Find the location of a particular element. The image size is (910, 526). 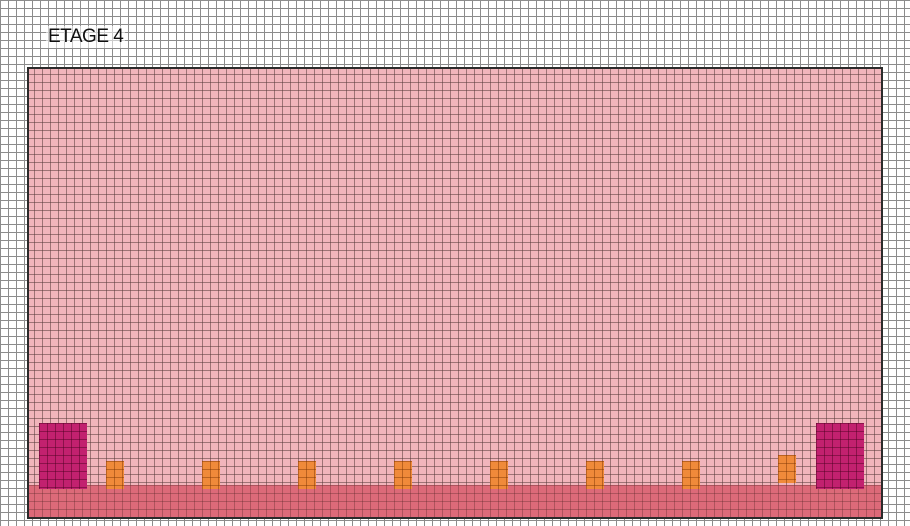

right-magenta-block is located at coordinates (840, 456).